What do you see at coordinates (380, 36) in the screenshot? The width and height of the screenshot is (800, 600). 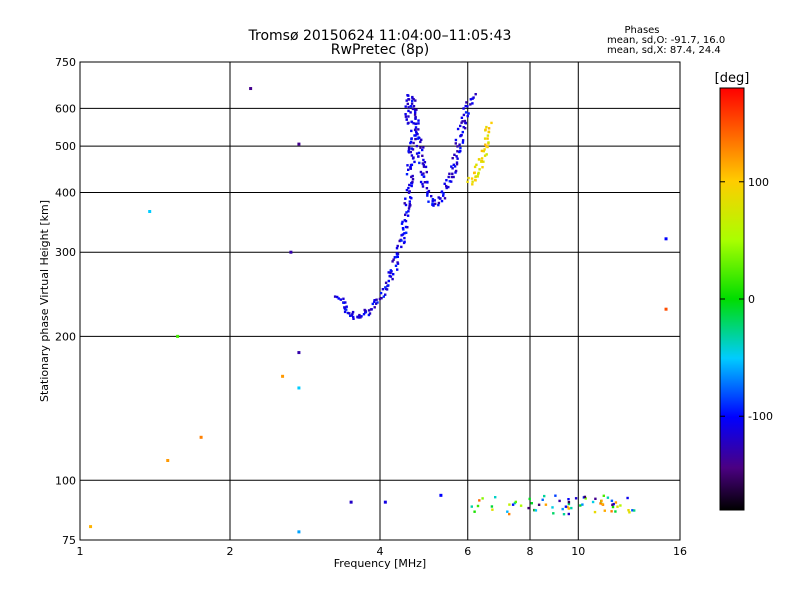 I see `chart-title: Tromsø 20150624 11:04:00–11:05:43` at bounding box center [380, 36].